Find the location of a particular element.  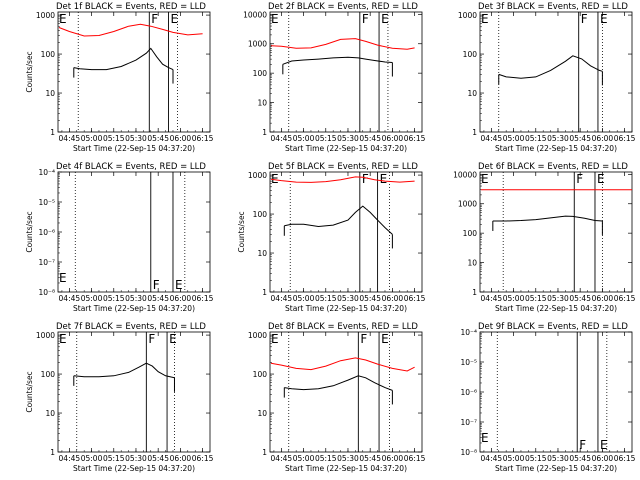

lld-series-line is located at coordinates (342, 179).